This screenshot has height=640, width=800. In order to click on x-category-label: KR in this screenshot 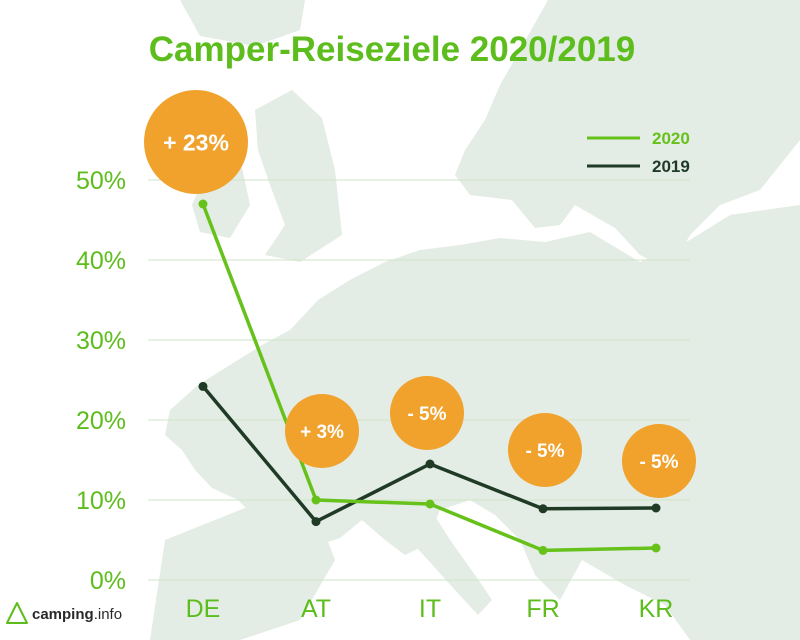, I will do `click(656, 609)`.